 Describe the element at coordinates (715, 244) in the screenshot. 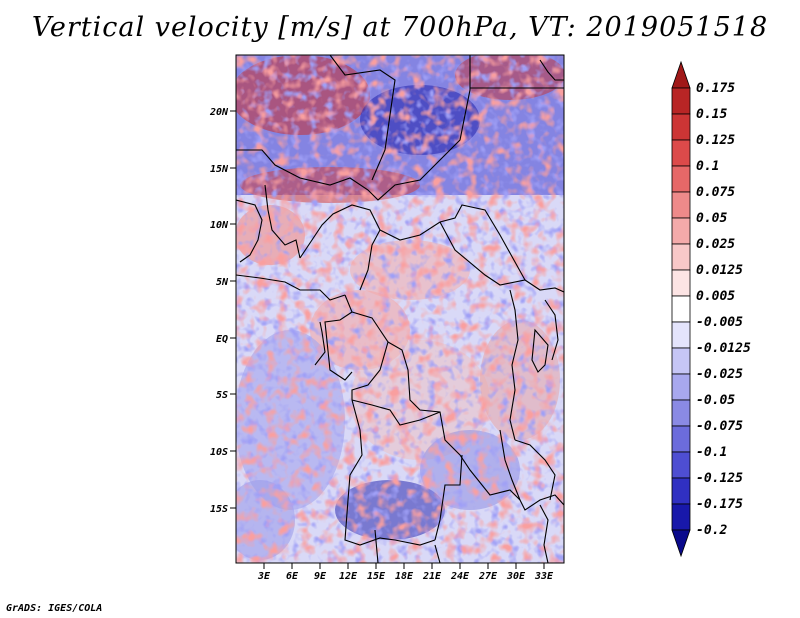

I see `colorbar-label: 0.025` at that location.